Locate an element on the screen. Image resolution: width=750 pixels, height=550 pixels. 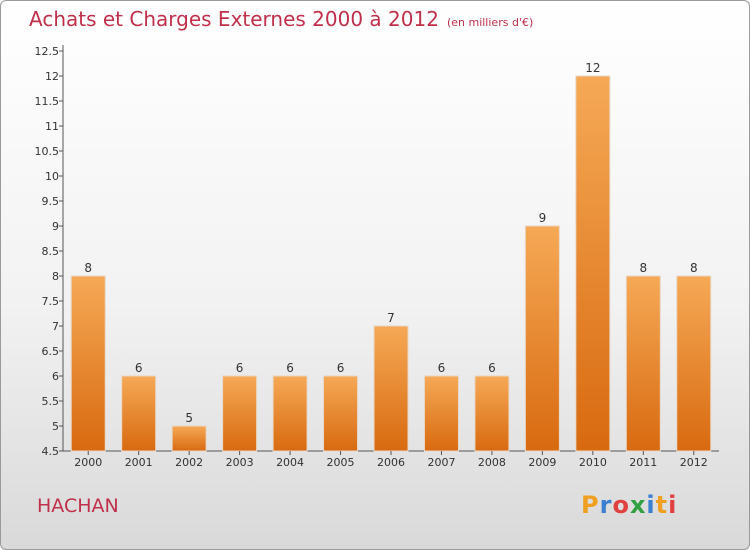
y-tick-label: 10 is located at coordinates (52, 176).